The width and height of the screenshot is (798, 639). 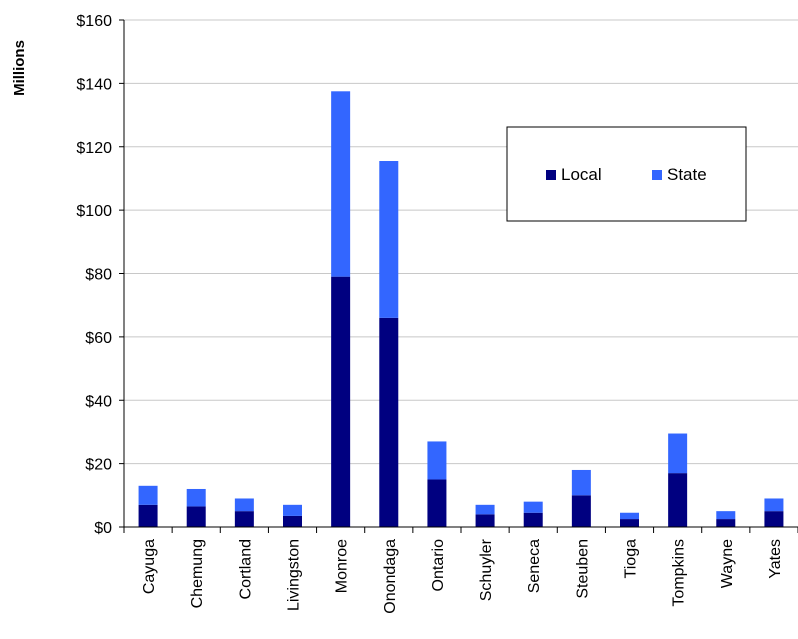 I want to click on bar-local-seneca, so click(x=533, y=519).